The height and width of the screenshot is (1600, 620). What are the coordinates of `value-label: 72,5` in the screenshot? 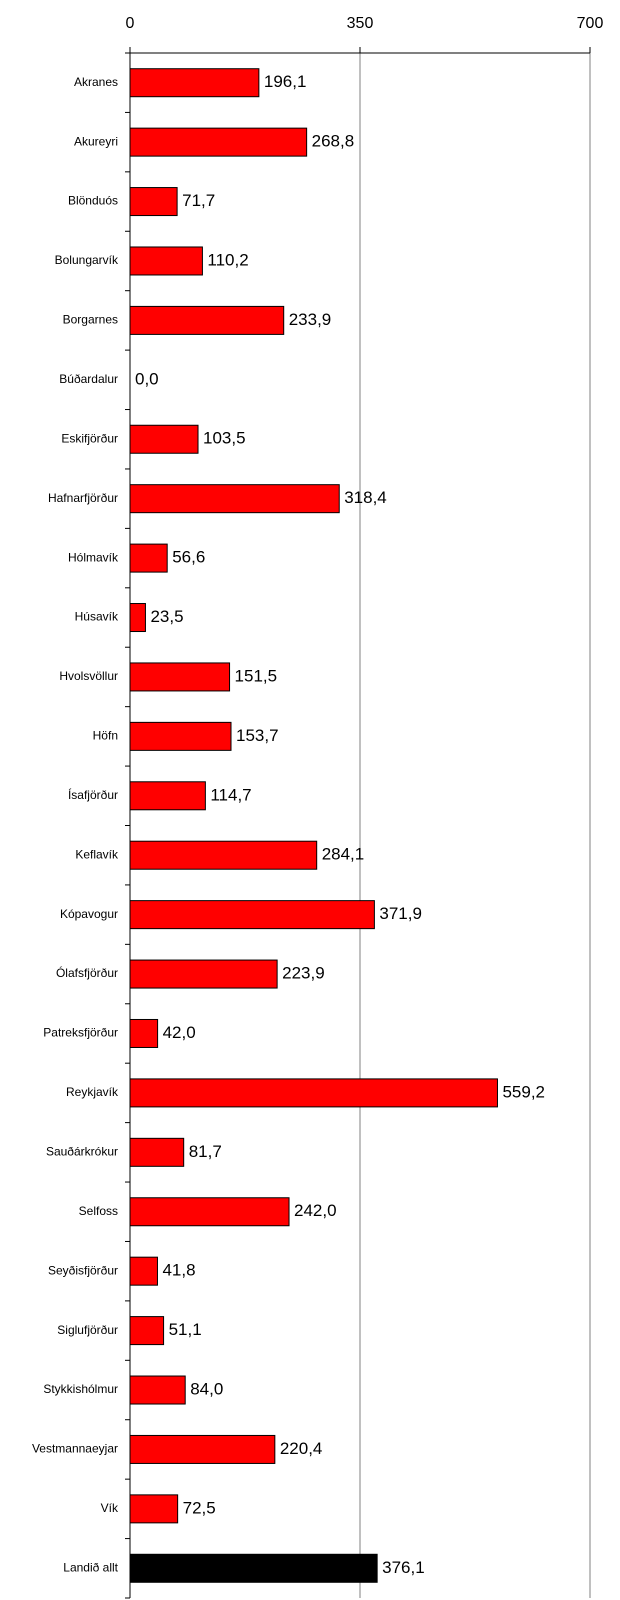 It's located at (199, 1507).